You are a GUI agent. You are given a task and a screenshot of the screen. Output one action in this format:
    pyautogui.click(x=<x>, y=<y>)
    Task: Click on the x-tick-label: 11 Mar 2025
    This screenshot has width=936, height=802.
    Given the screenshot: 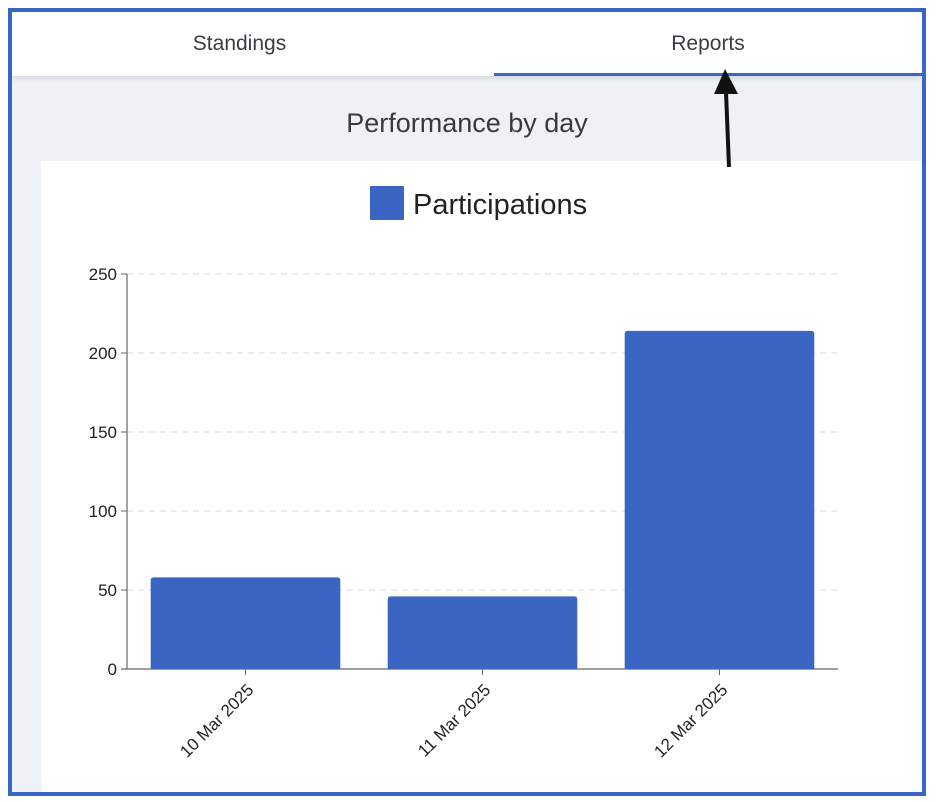 What is the action you would take?
    pyautogui.click(x=454, y=720)
    